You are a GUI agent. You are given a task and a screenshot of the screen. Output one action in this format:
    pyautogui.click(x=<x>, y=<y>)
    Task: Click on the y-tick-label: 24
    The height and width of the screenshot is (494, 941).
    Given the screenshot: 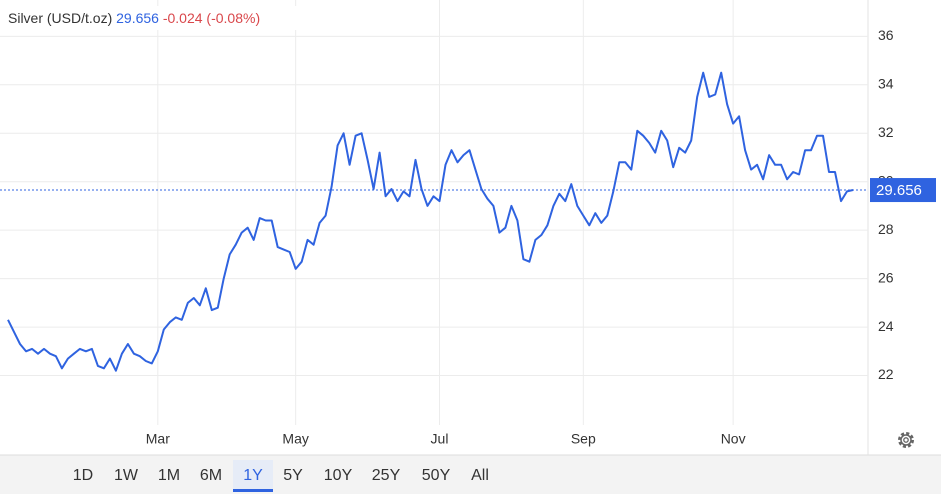 What is the action you would take?
    pyautogui.click(x=886, y=326)
    